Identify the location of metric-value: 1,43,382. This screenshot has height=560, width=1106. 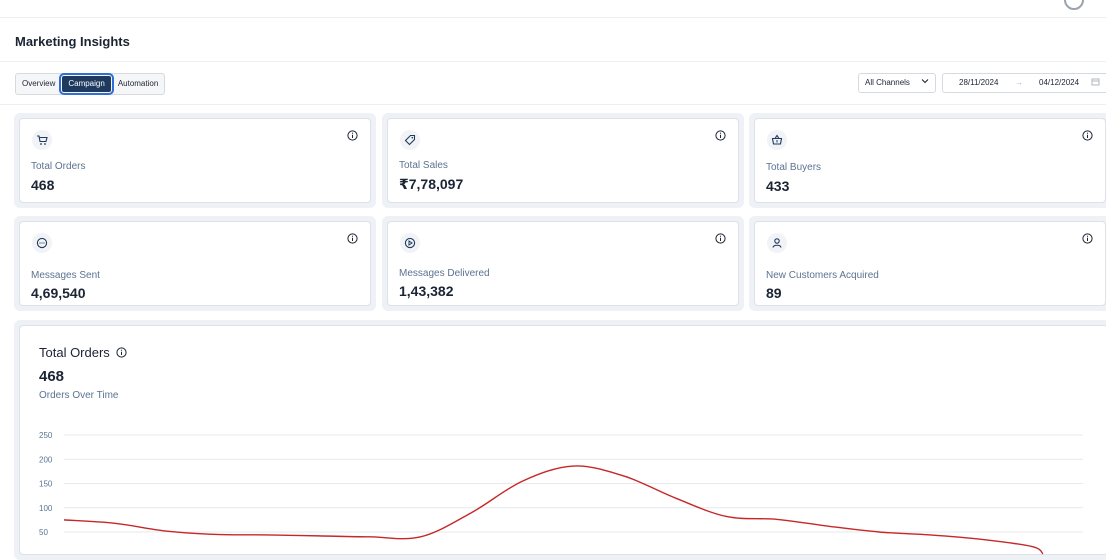
(426, 291).